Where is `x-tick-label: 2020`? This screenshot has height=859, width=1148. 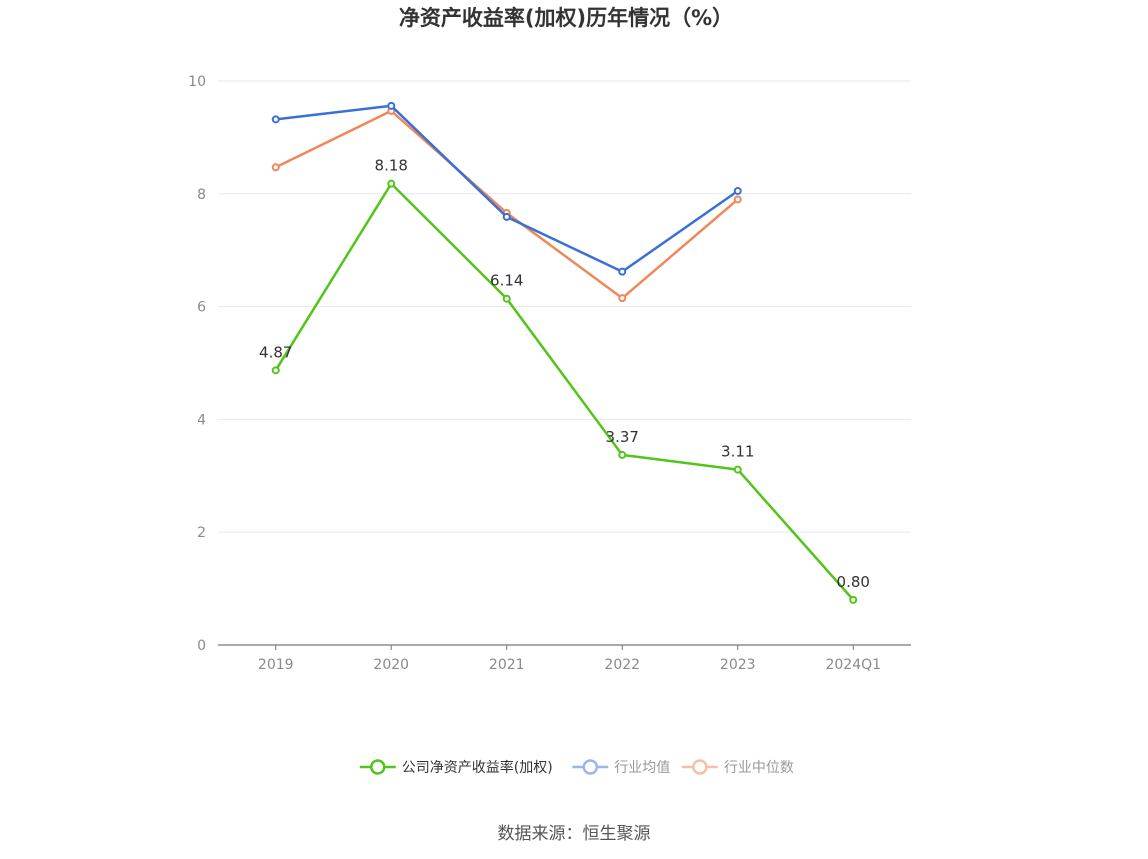 x-tick-label: 2020 is located at coordinates (391, 665).